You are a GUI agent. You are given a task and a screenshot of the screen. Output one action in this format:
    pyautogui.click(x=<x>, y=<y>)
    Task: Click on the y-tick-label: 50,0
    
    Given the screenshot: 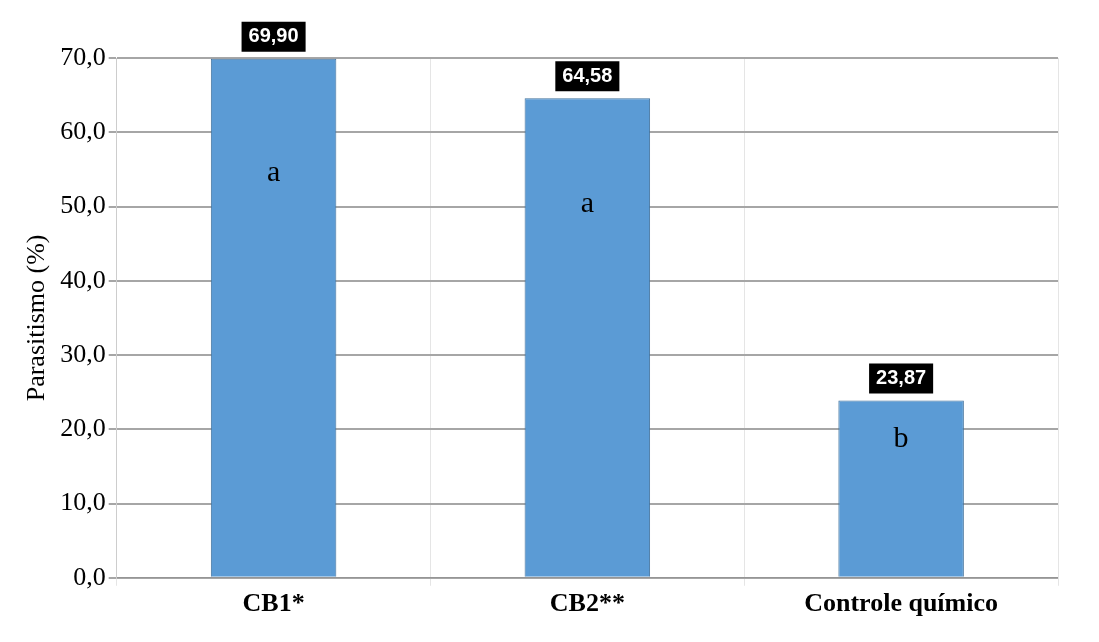 What is the action you would take?
    pyautogui.click(x=83, y=205)
    